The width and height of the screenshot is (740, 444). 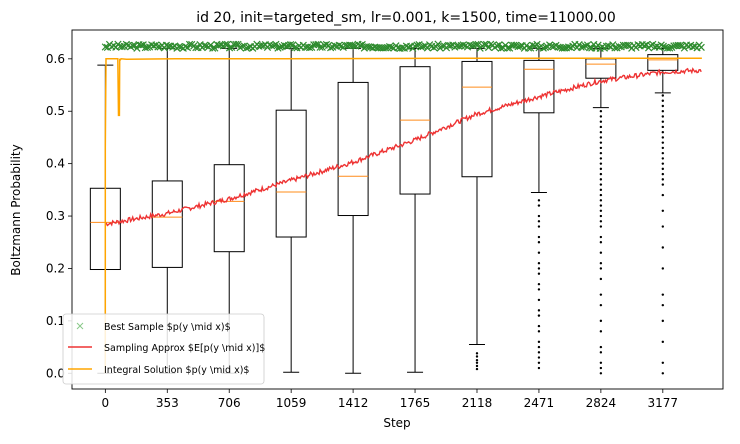 What do you see at coordinates (663, 403) in the screenshot?
I see `x-tick-label: 3177` at bounding box center [663, 403].